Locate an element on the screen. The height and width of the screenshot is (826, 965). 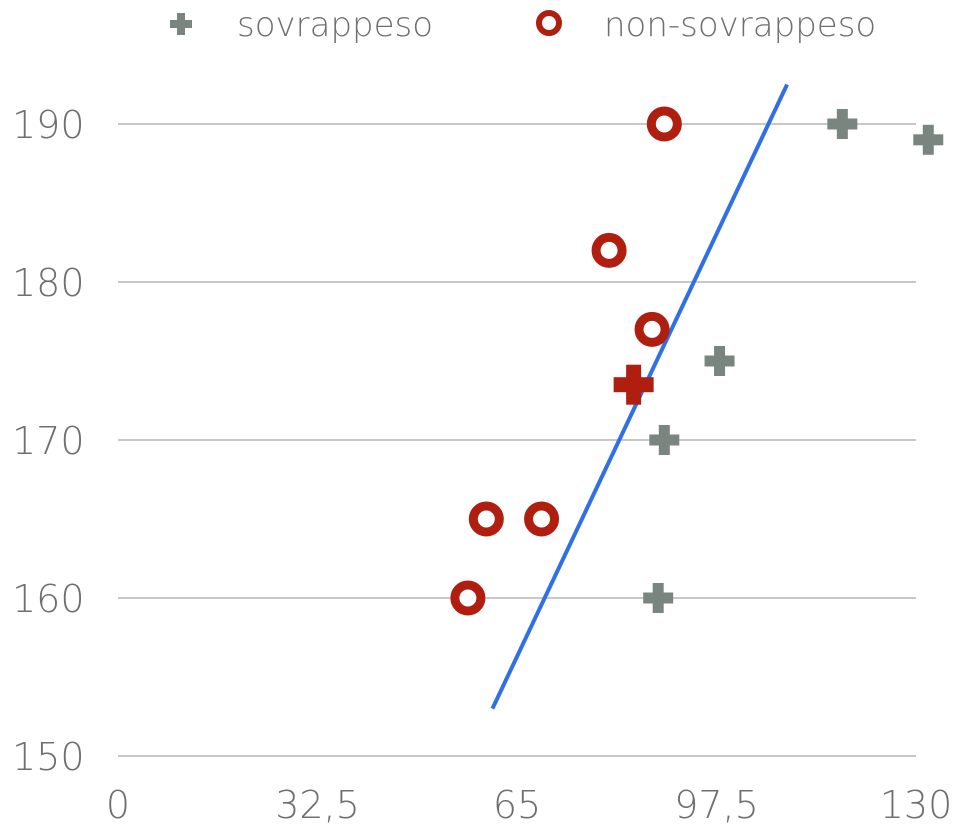
highlighted-point is located at coordinates (633, 384).